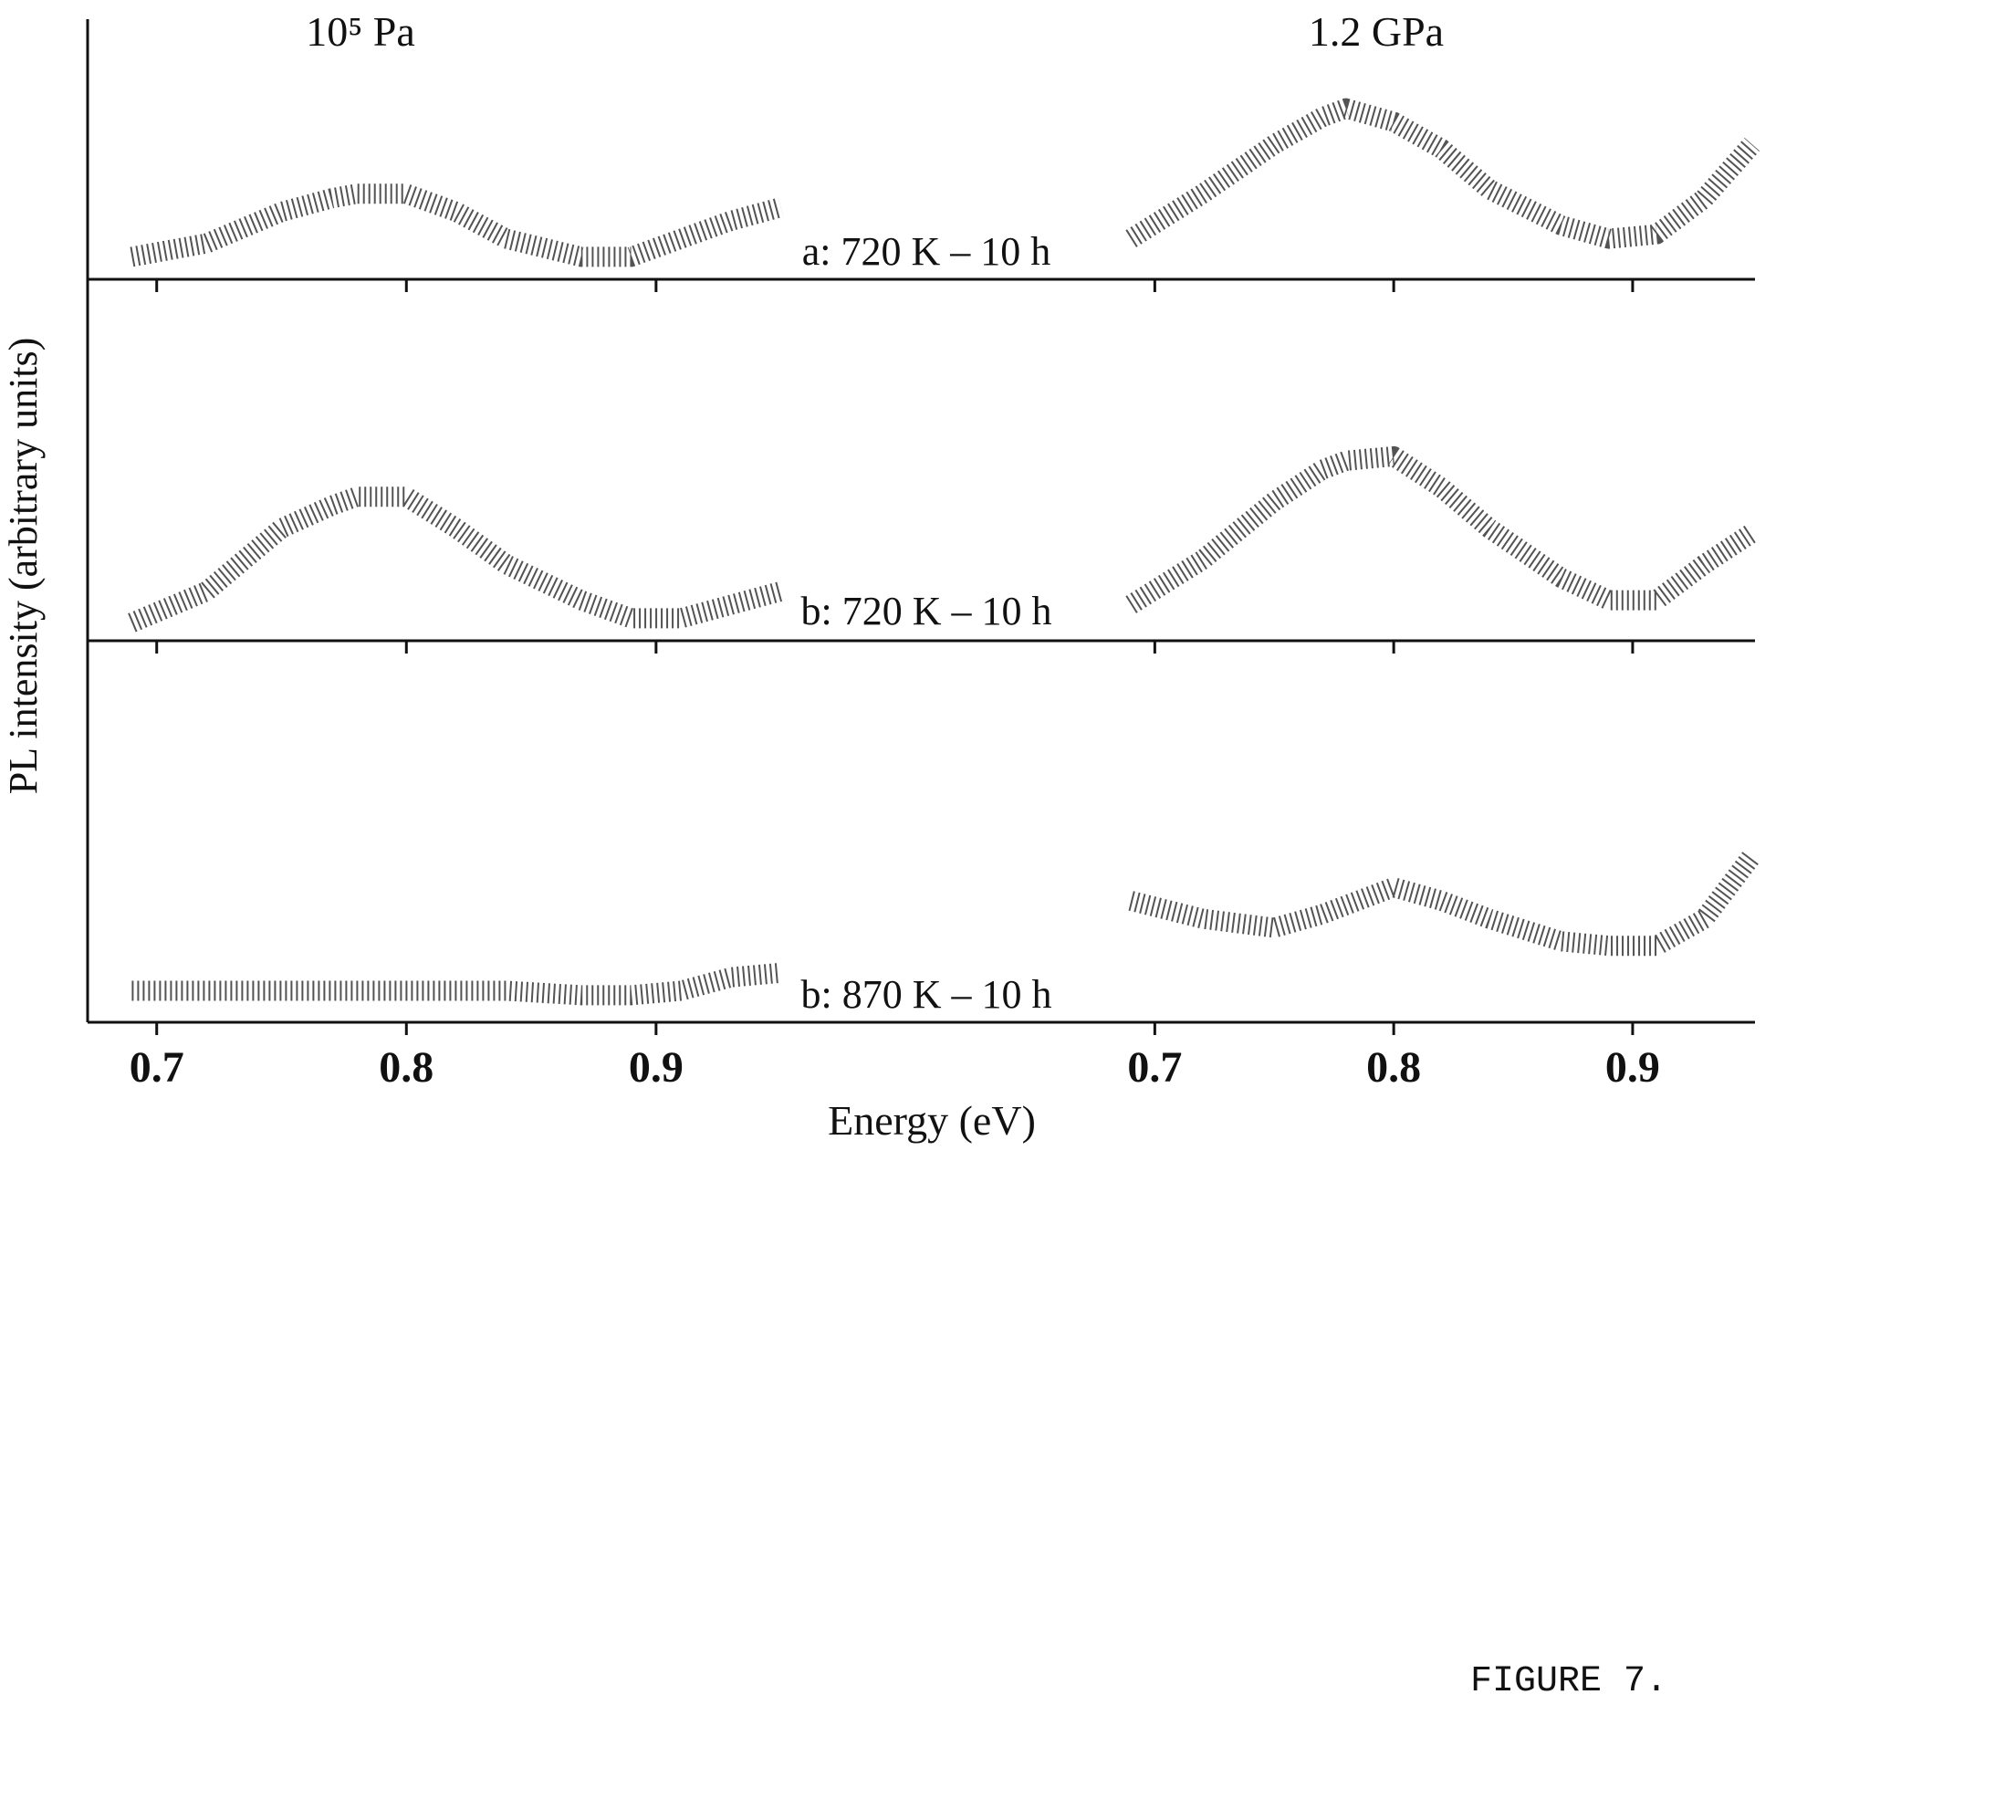  Describe the element at coordinates (23, 566) in the screenshot. I see `y-axis-label: PL intensity (arbitrary units)` at that location.